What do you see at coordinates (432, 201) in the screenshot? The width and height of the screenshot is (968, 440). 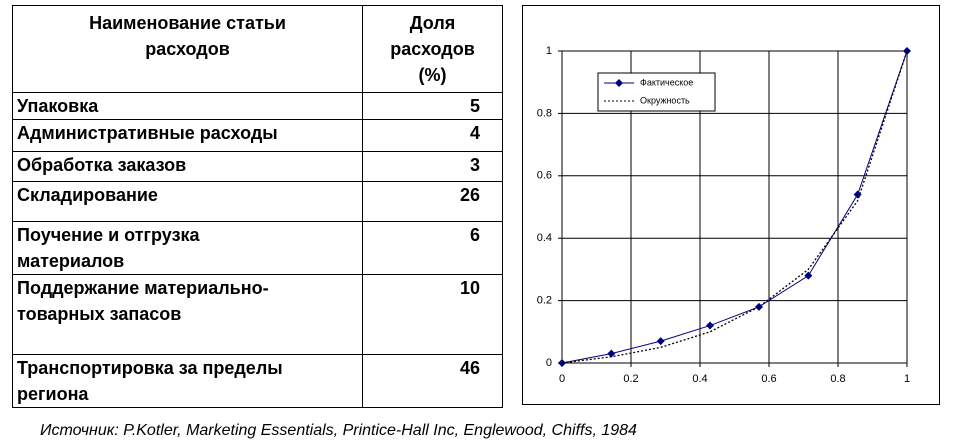 I see `share-cell: 26` at bounding box center [432, 201].